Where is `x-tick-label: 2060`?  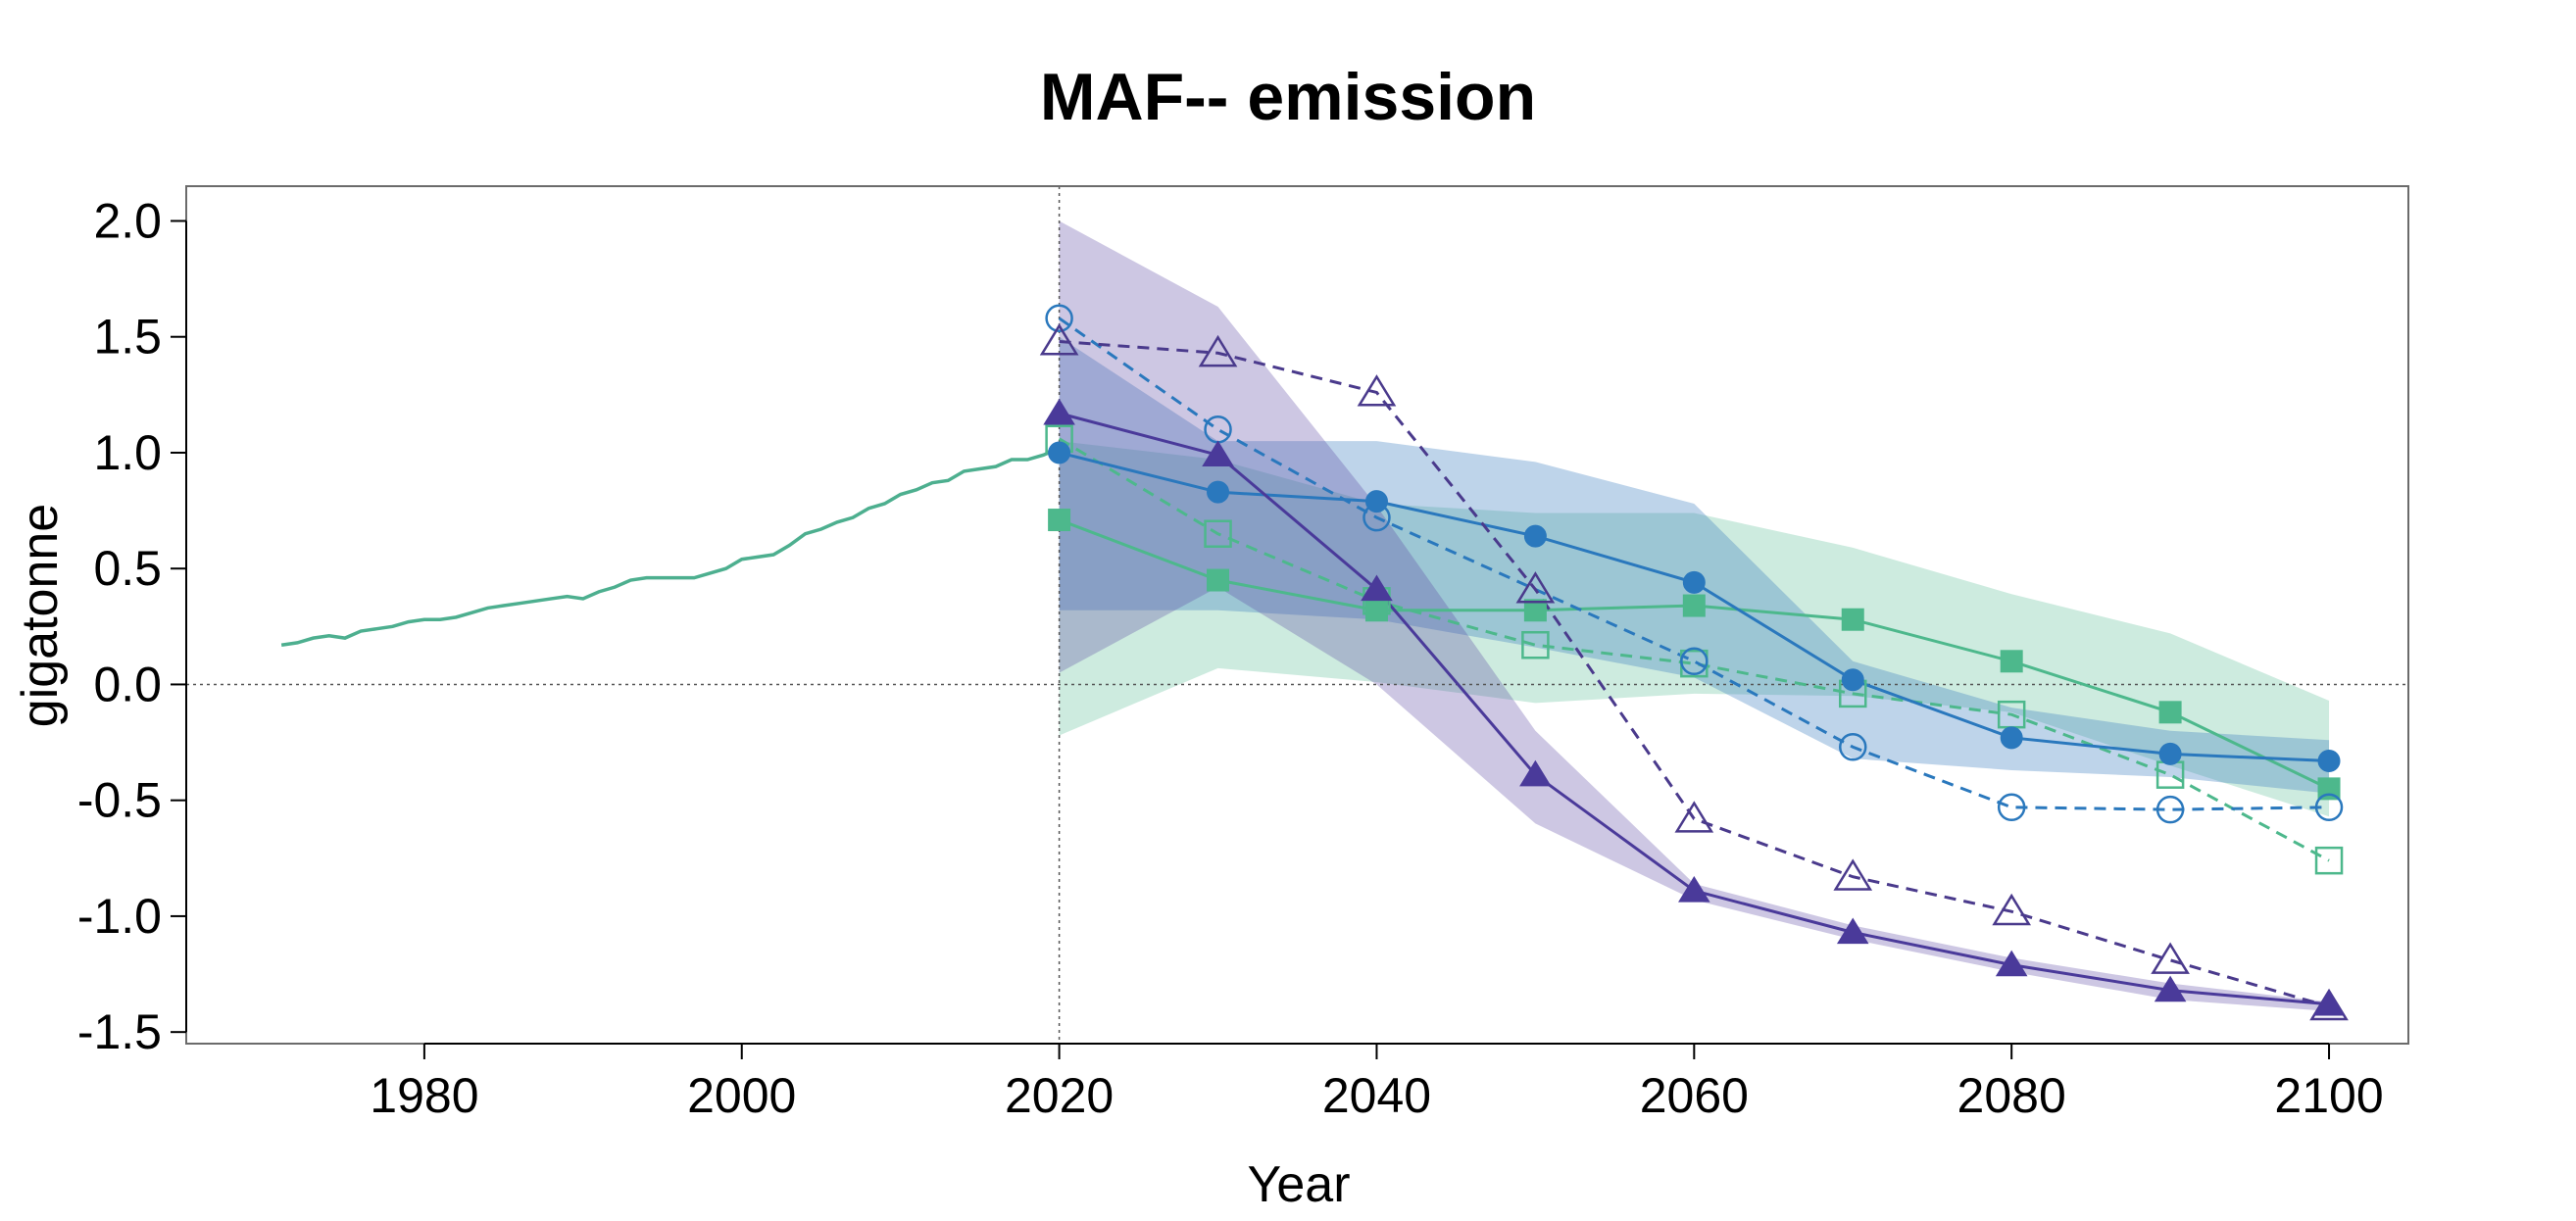
x-tick-label: 2060 is located at coordinates (1694, 1095).